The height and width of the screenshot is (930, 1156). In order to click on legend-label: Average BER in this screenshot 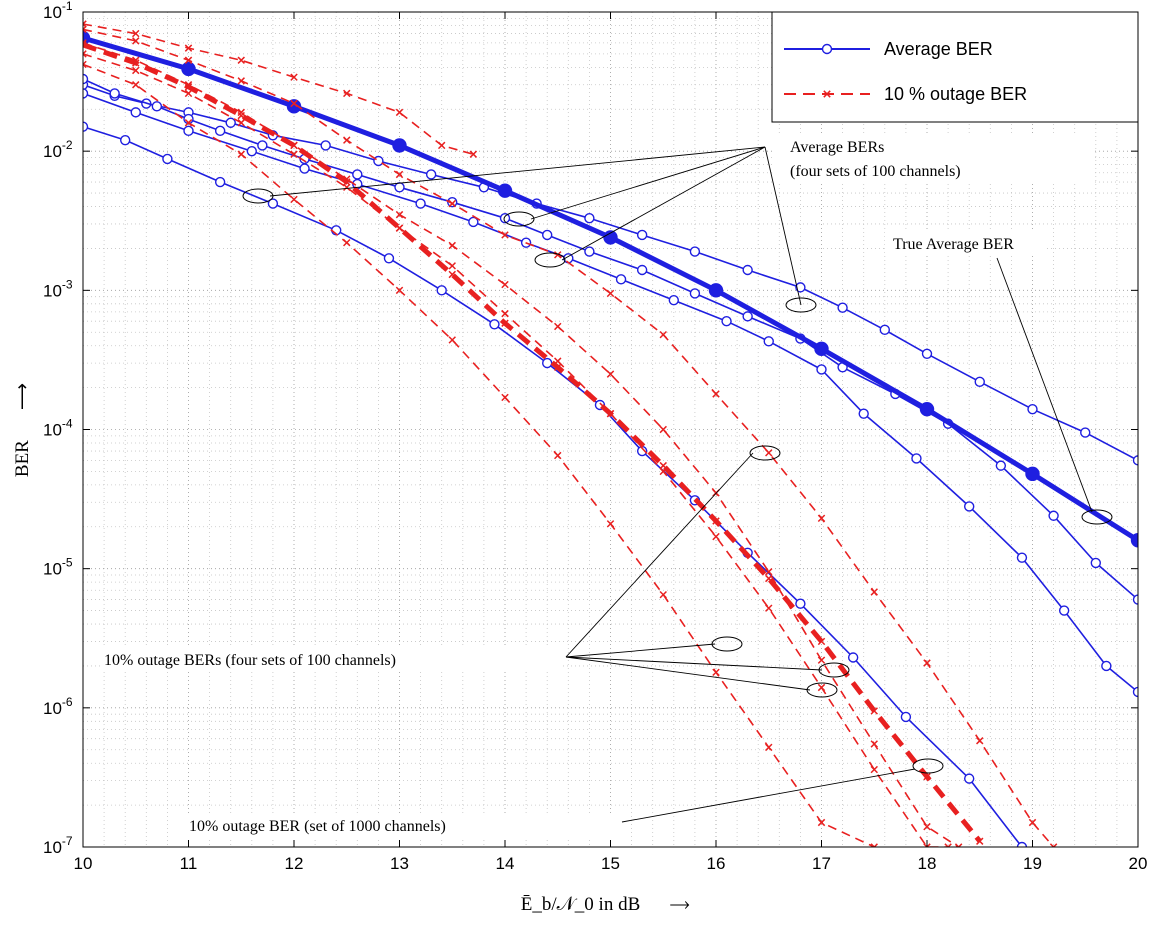, I will do `click(938, 49)`.